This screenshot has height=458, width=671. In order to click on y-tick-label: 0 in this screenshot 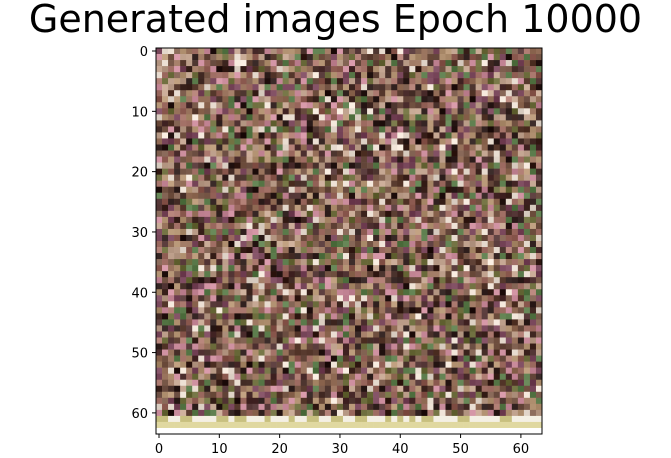, I will do `click(144, 52)`.